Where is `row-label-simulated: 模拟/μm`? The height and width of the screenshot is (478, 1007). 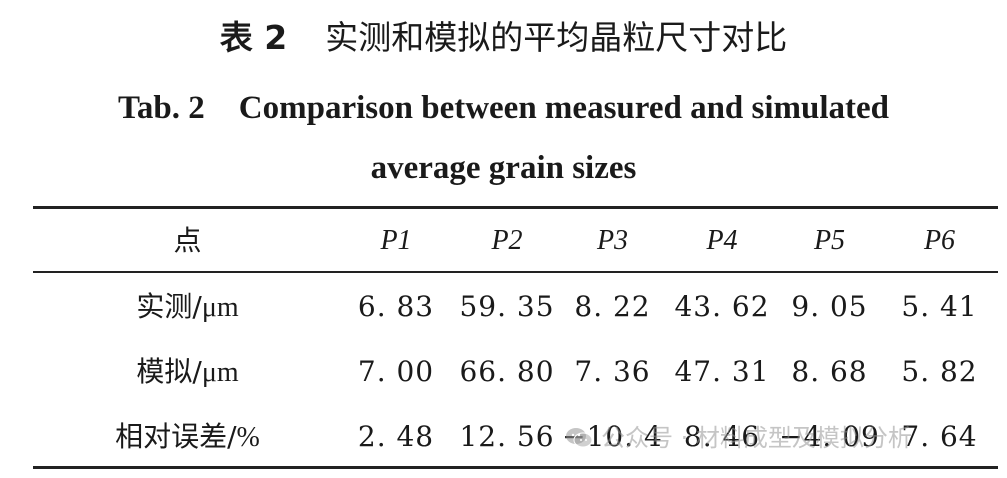
row-label-simulated: 模拟/μm is located at coordinates (187, 372).